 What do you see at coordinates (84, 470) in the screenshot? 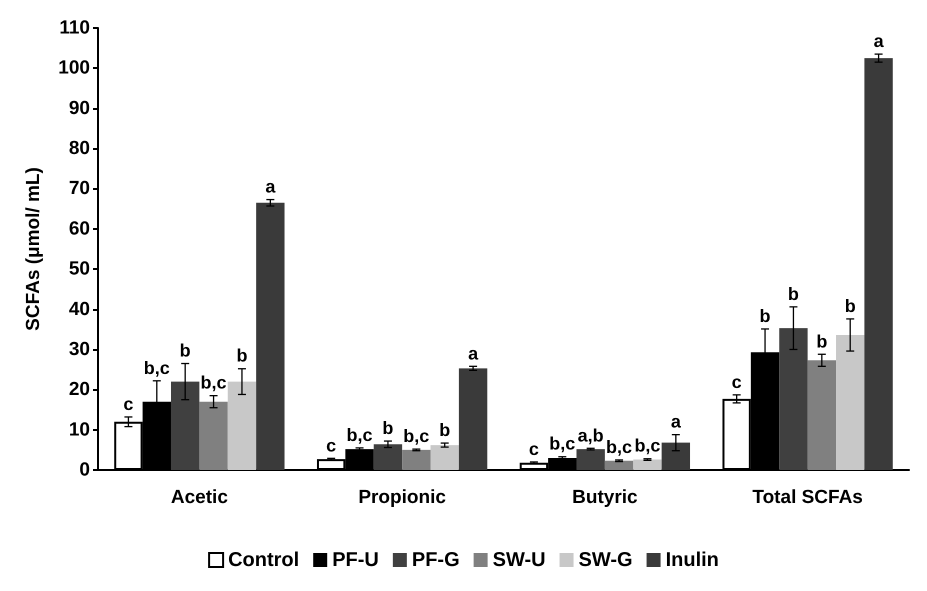
I see `y-tick-label: 0` at bounding box center [84, 470].